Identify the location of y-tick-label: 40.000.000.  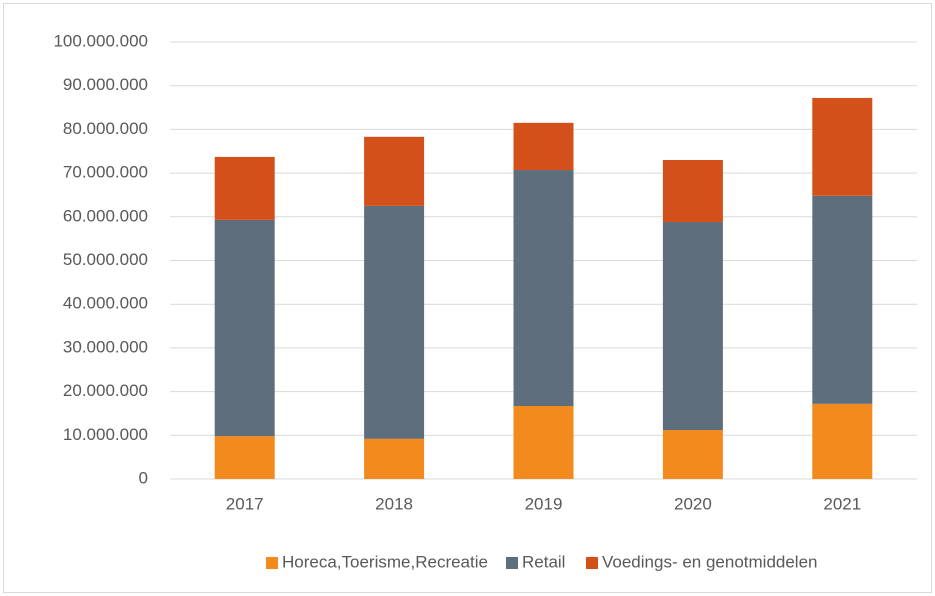
(105, 303).